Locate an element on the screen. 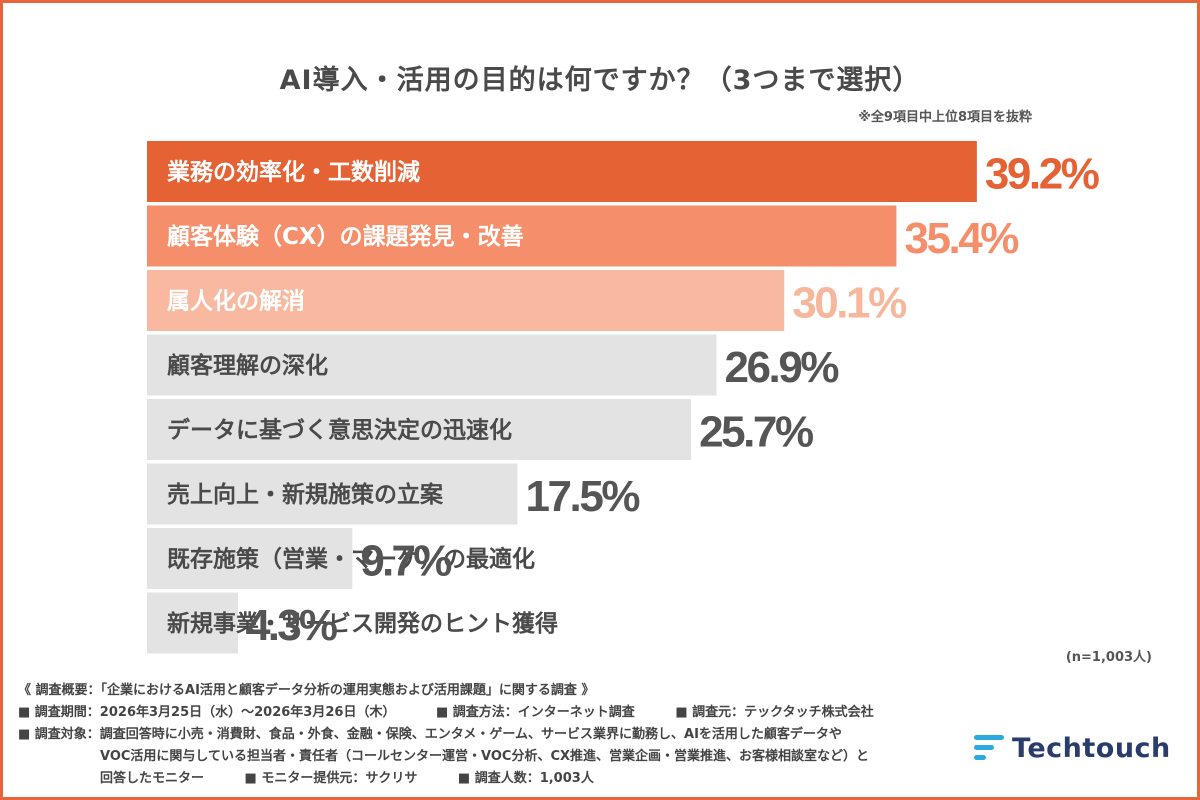  techtouch-logo-icon is located at coordinates (989, 747).